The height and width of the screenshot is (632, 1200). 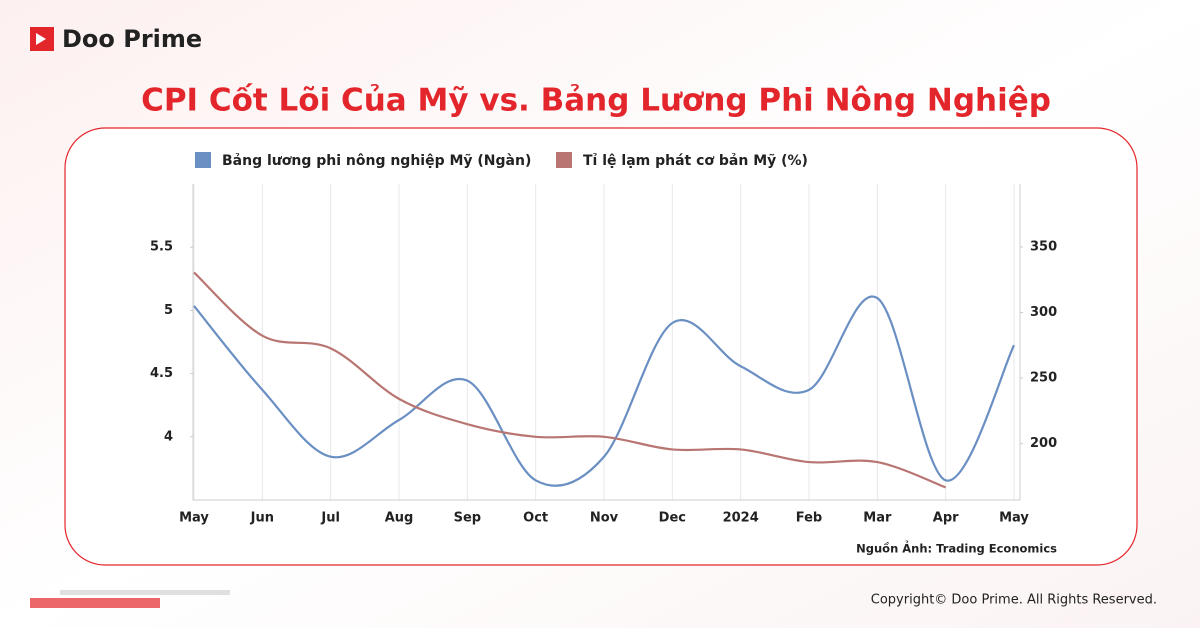 What do you see at coordinates (1043, 378) in the screenshot?
I see `y2-tick-label: 250` at bounding box center [1043, 378].